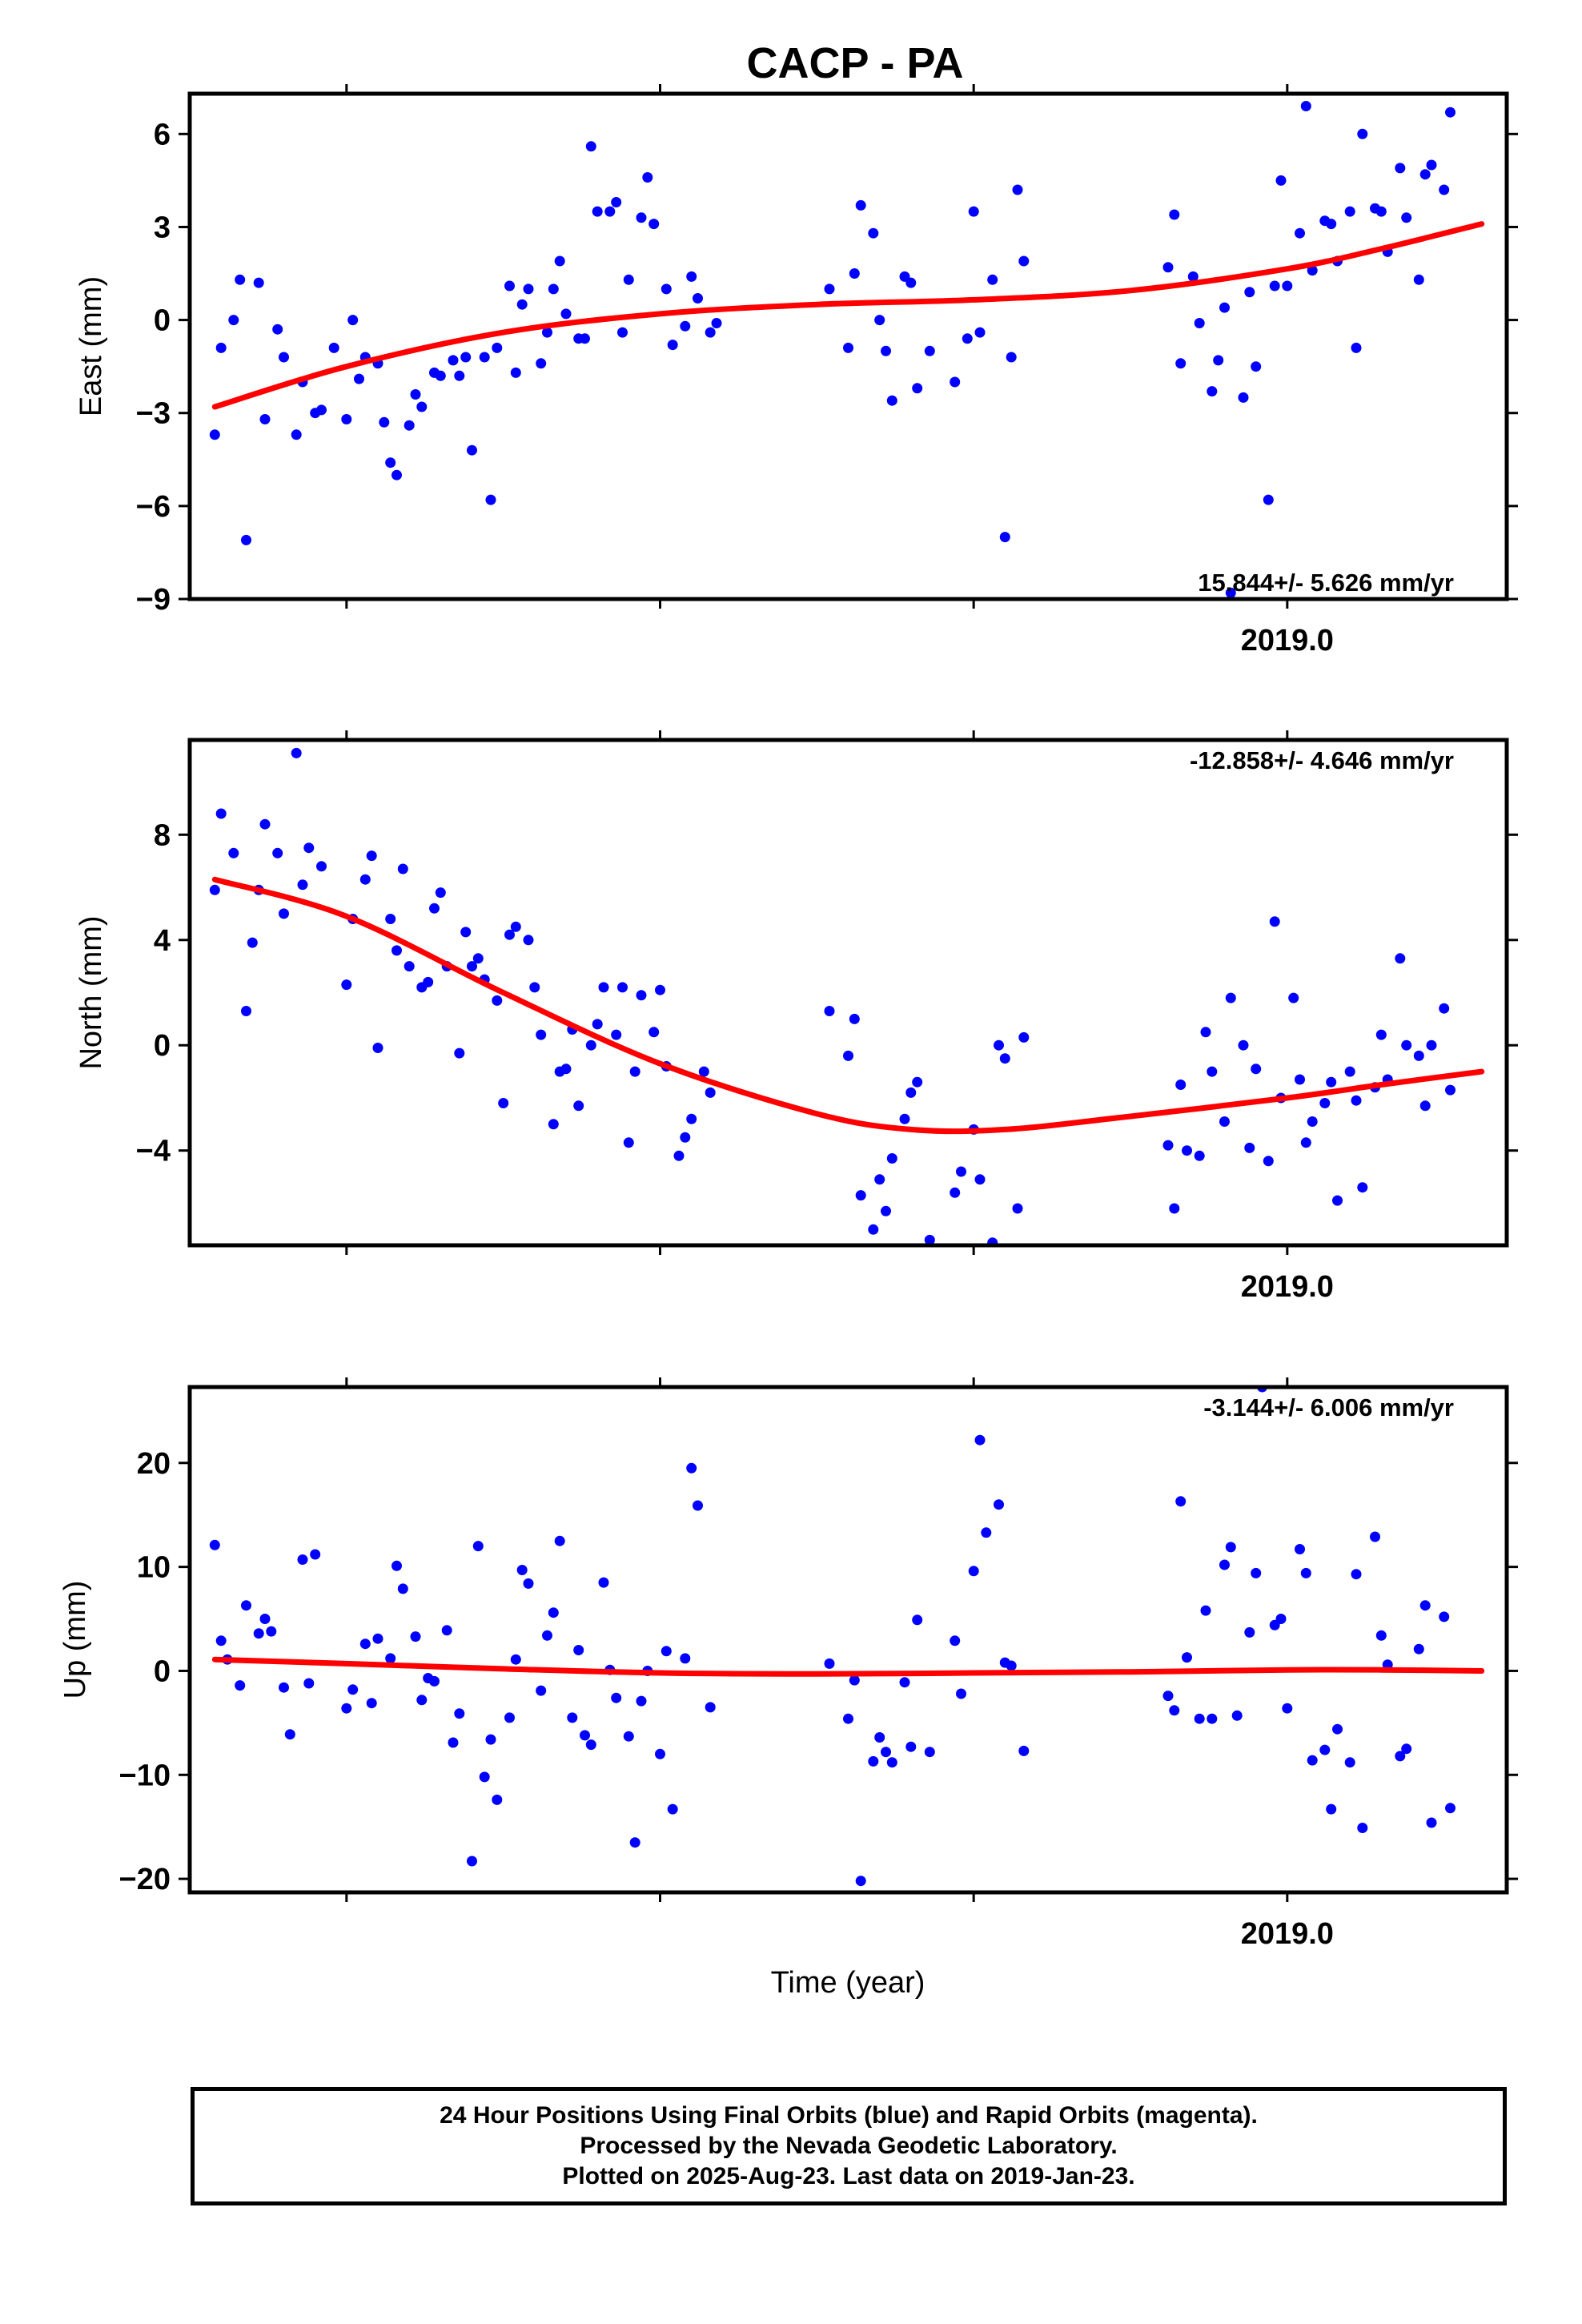  I want to click on up-ytick-label: 20, so click(154, 1464).